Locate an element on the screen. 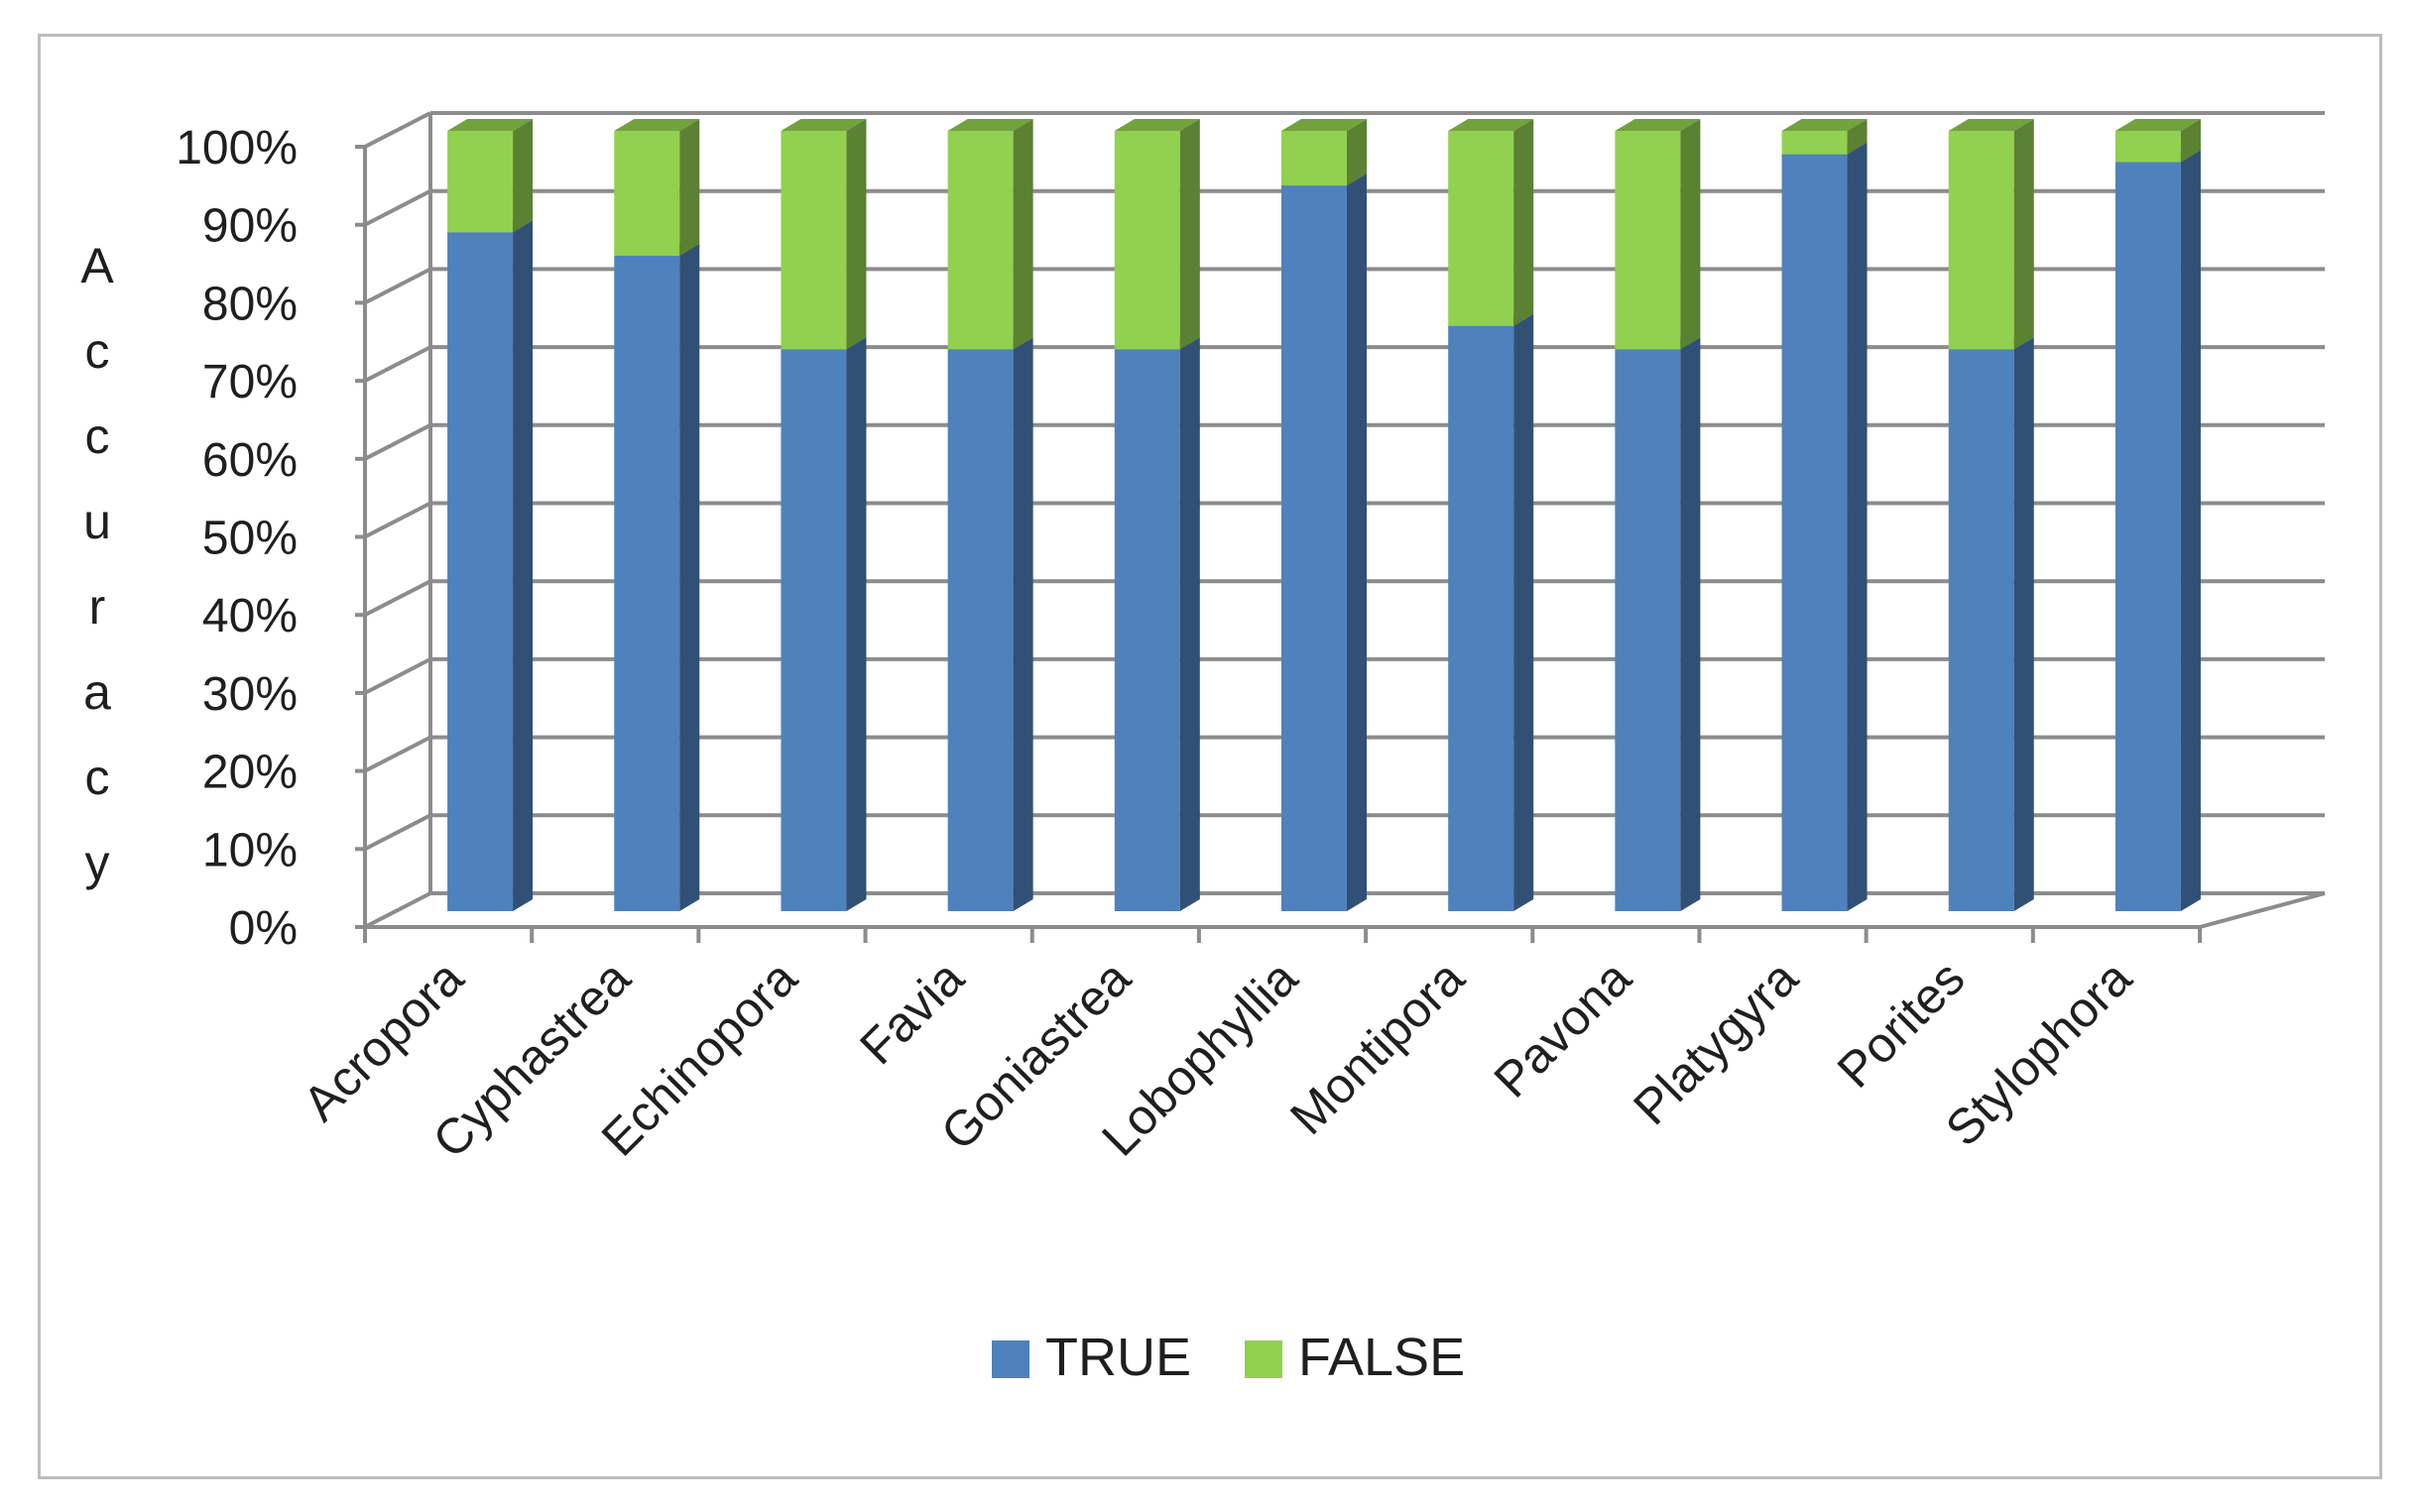  x-tick-label: Favia is located at coordinates (911, 1012).